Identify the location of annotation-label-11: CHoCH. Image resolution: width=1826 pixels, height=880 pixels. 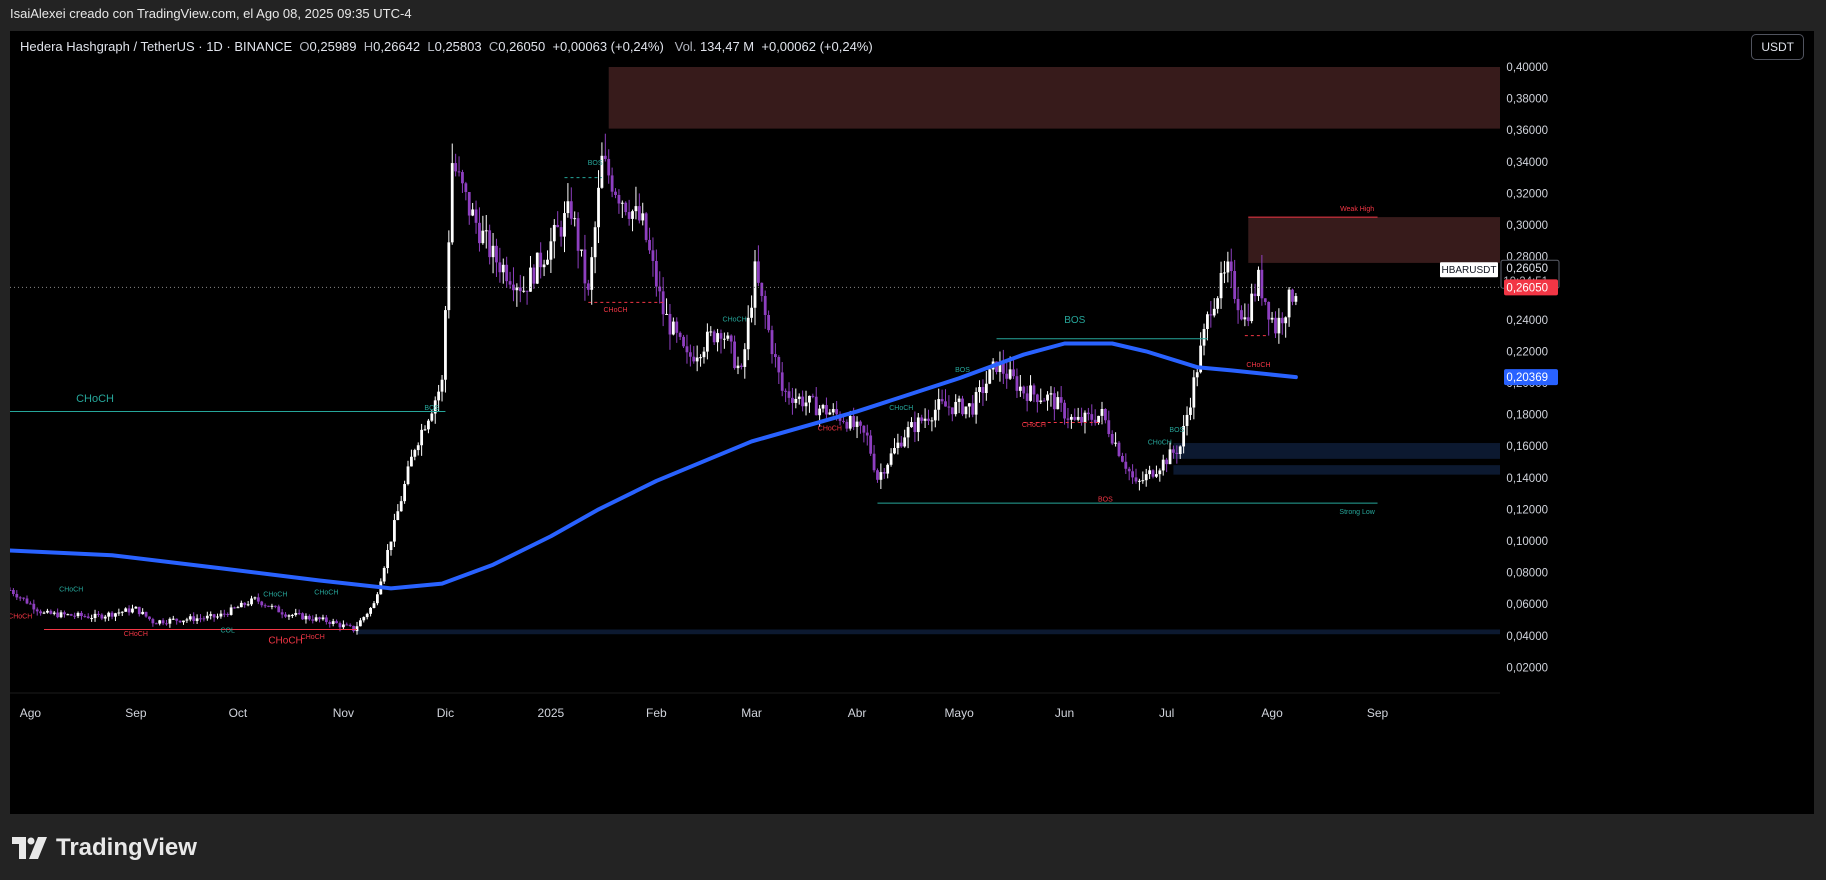
(830, 428).